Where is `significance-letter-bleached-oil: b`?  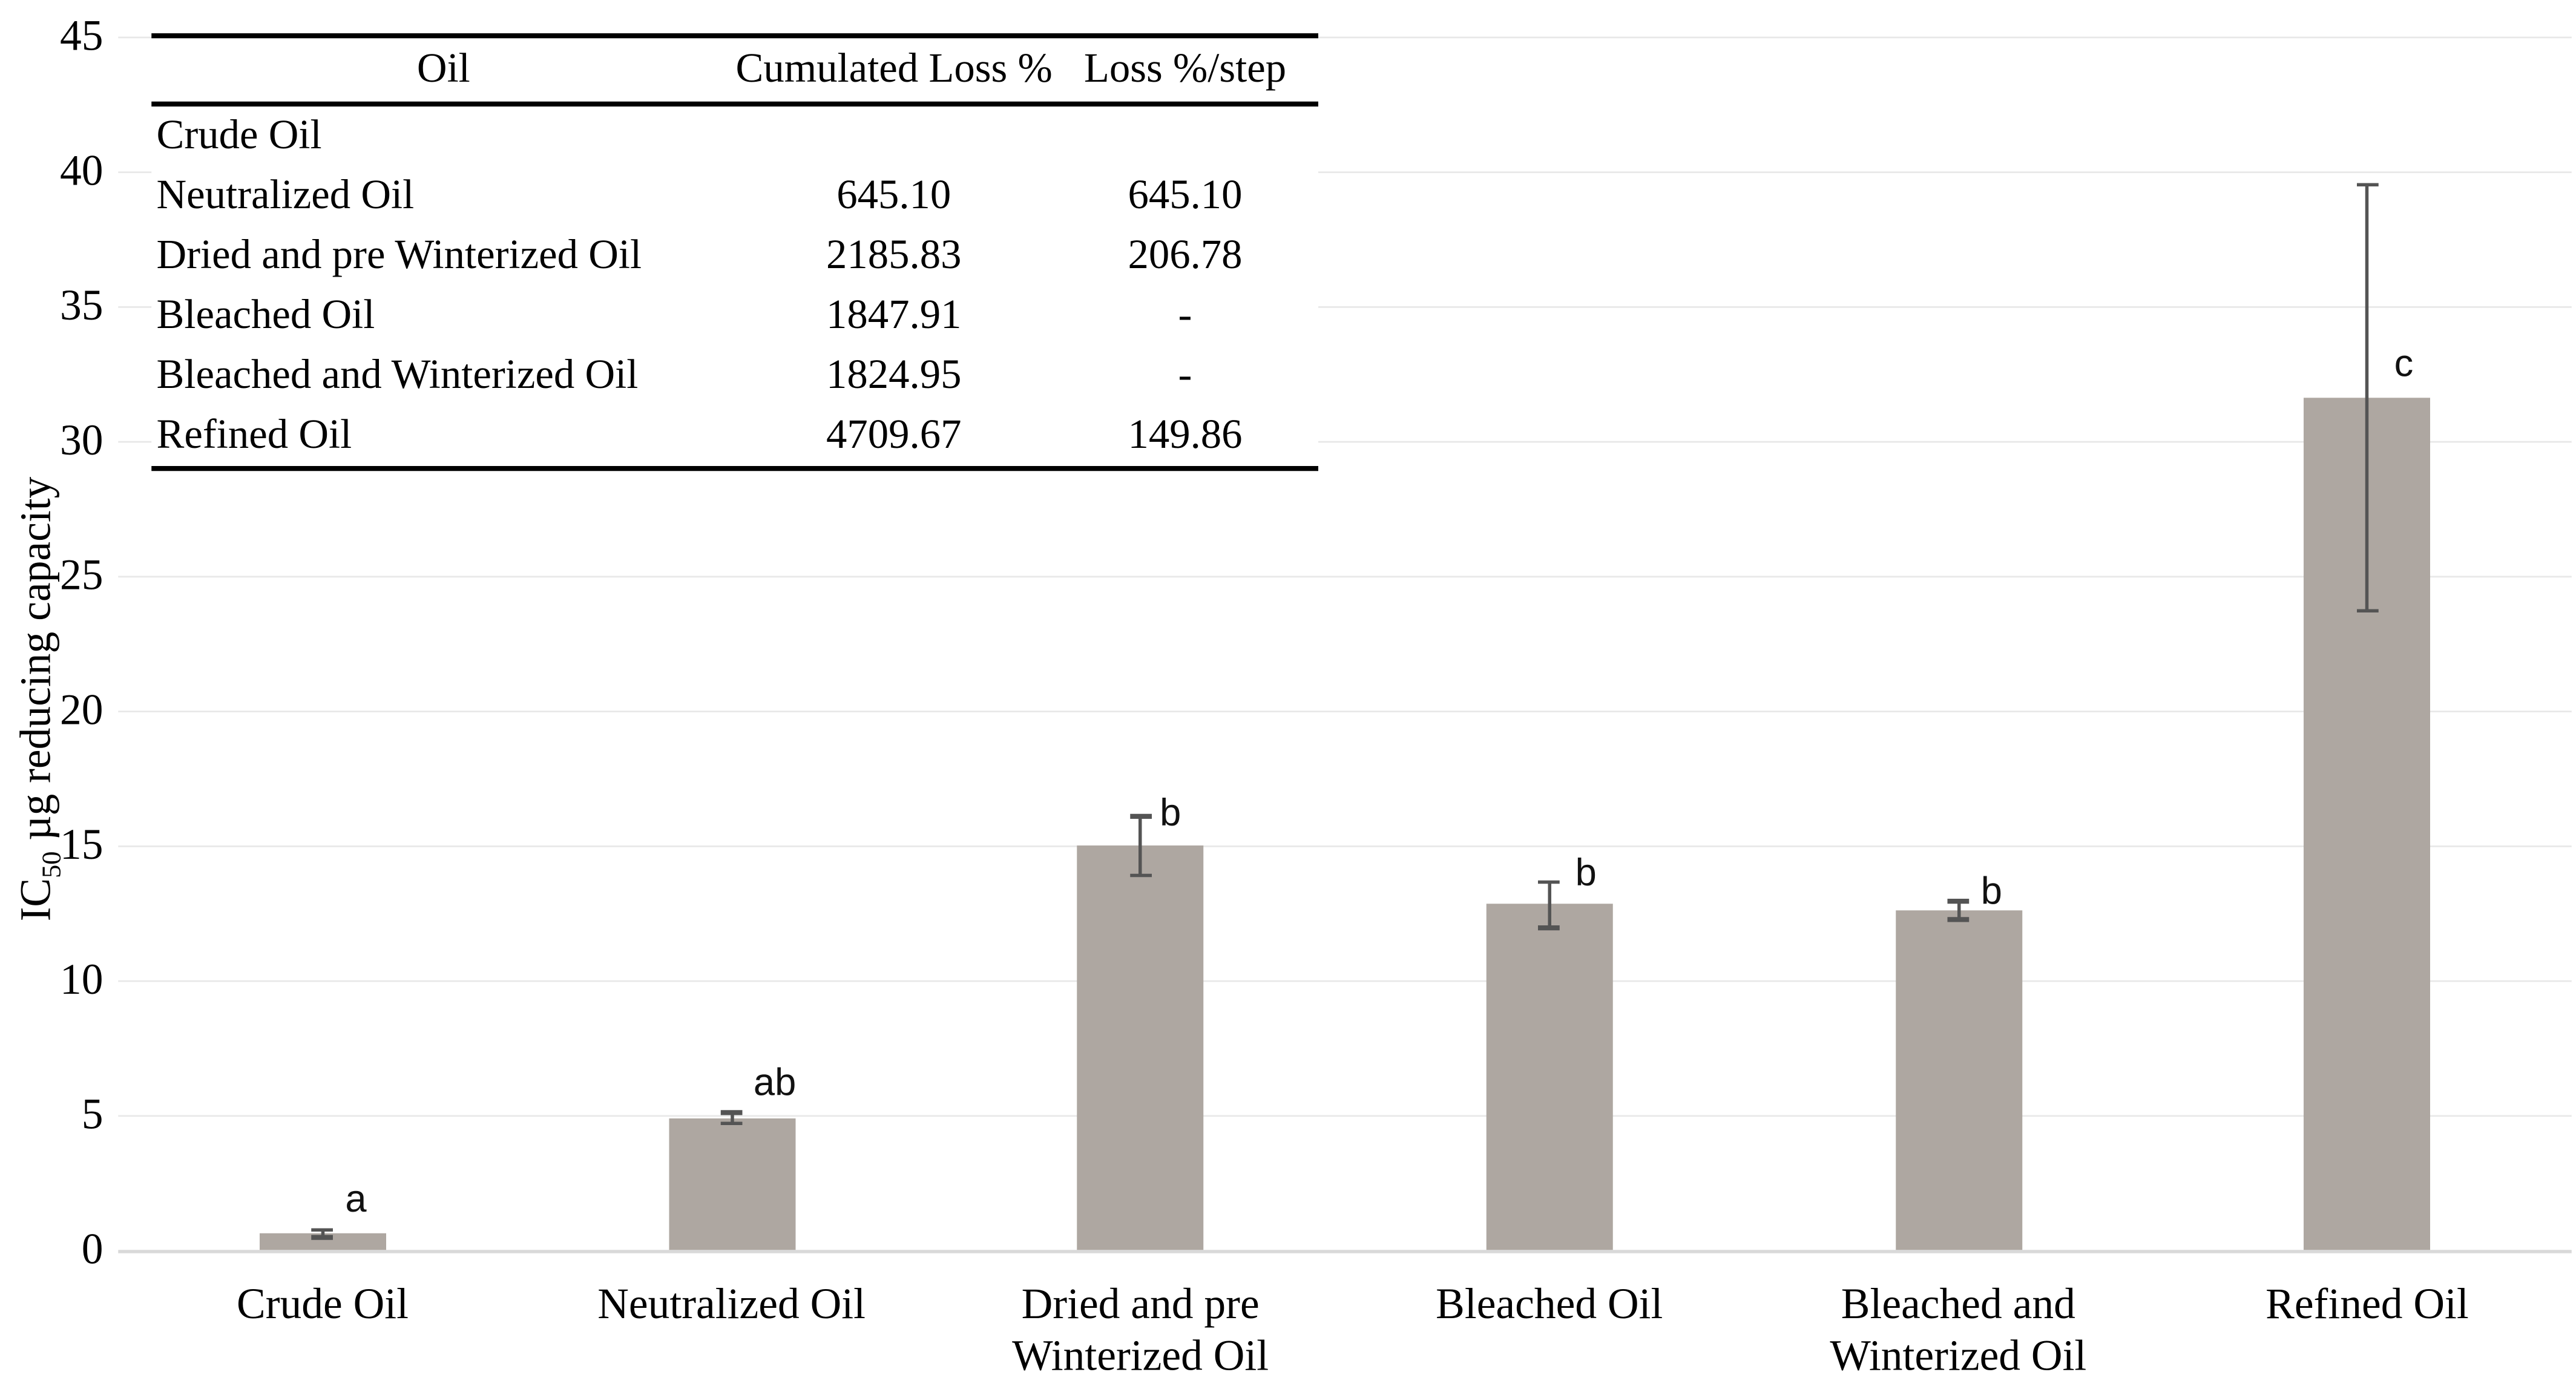 significance-letter-bleached-oil: b is located at coordinates (1586, 872).